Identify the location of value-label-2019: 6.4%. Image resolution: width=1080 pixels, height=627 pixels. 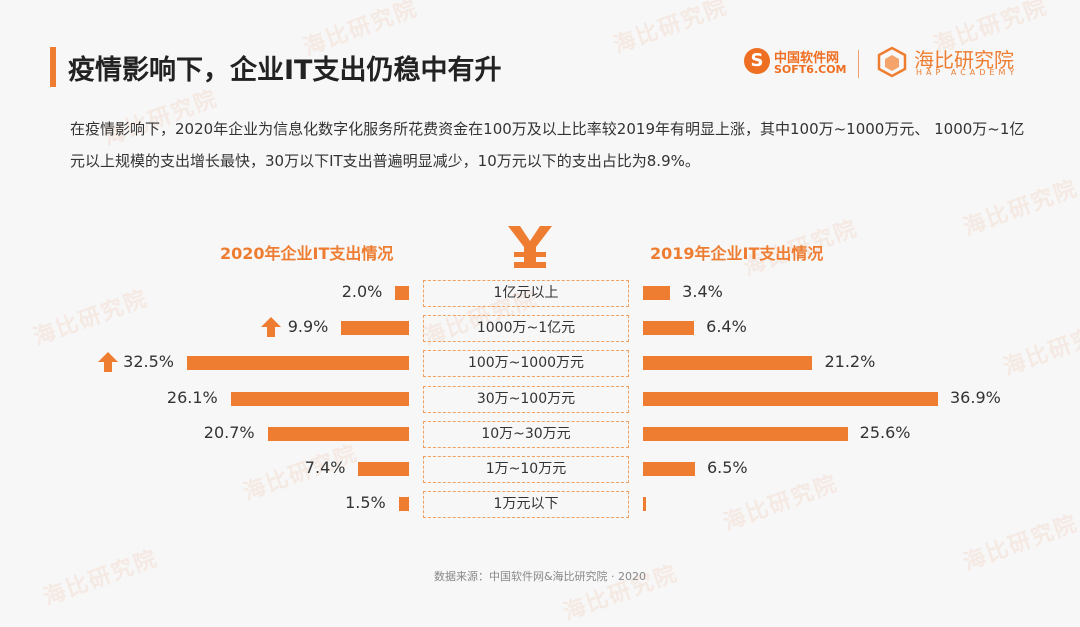
(726, 327).